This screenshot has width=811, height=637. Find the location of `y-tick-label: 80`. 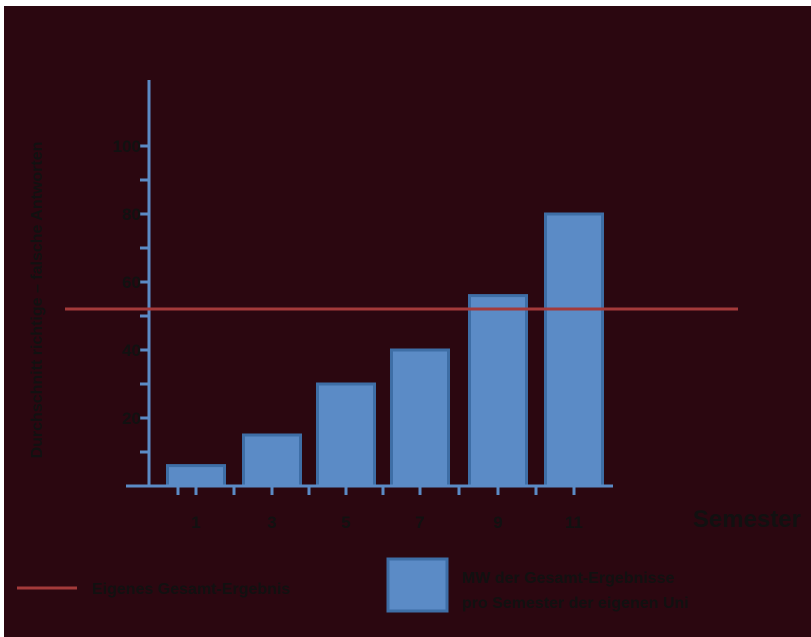

y-tick-label: 80 is located at coordinates (131, 214).